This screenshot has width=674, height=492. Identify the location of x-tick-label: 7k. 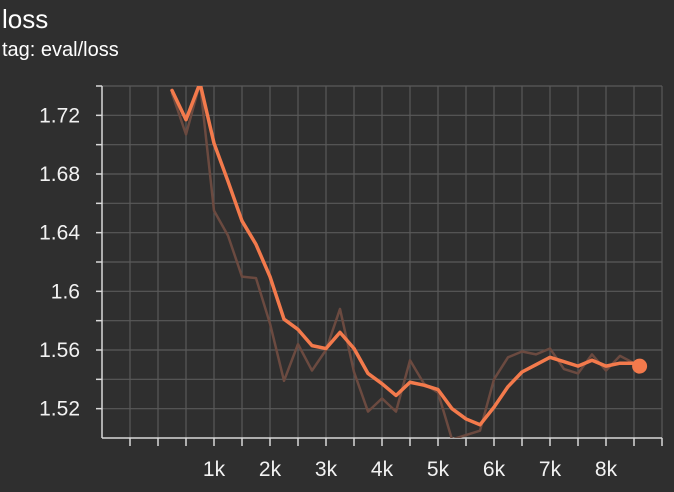
(550, 469).